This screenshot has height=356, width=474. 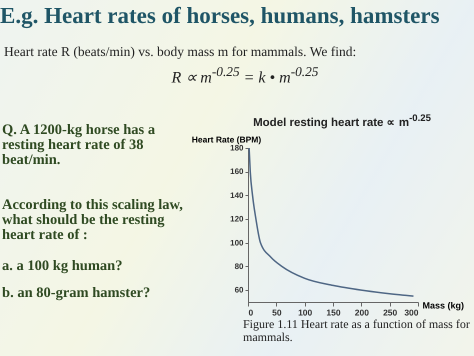 I want to click on x-tick-label: 150, so click(x=333, y=313).